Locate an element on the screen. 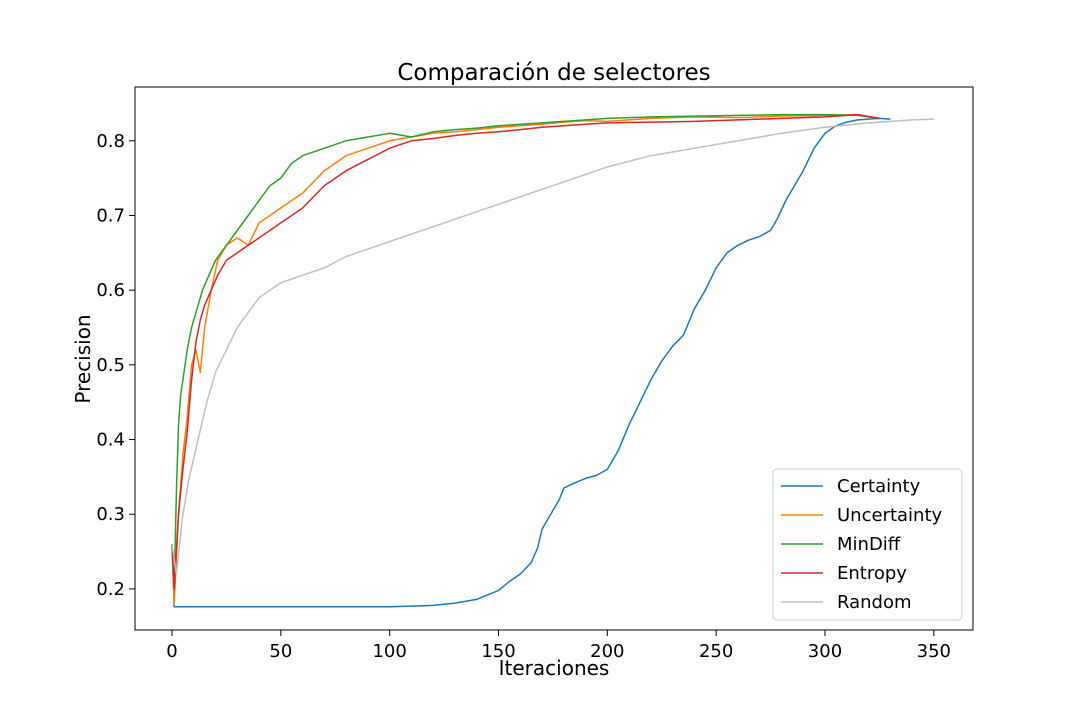 This screenshot has height=720, width=1080. x-axis-label: Iteraciones is located at coordinates (554, 668).